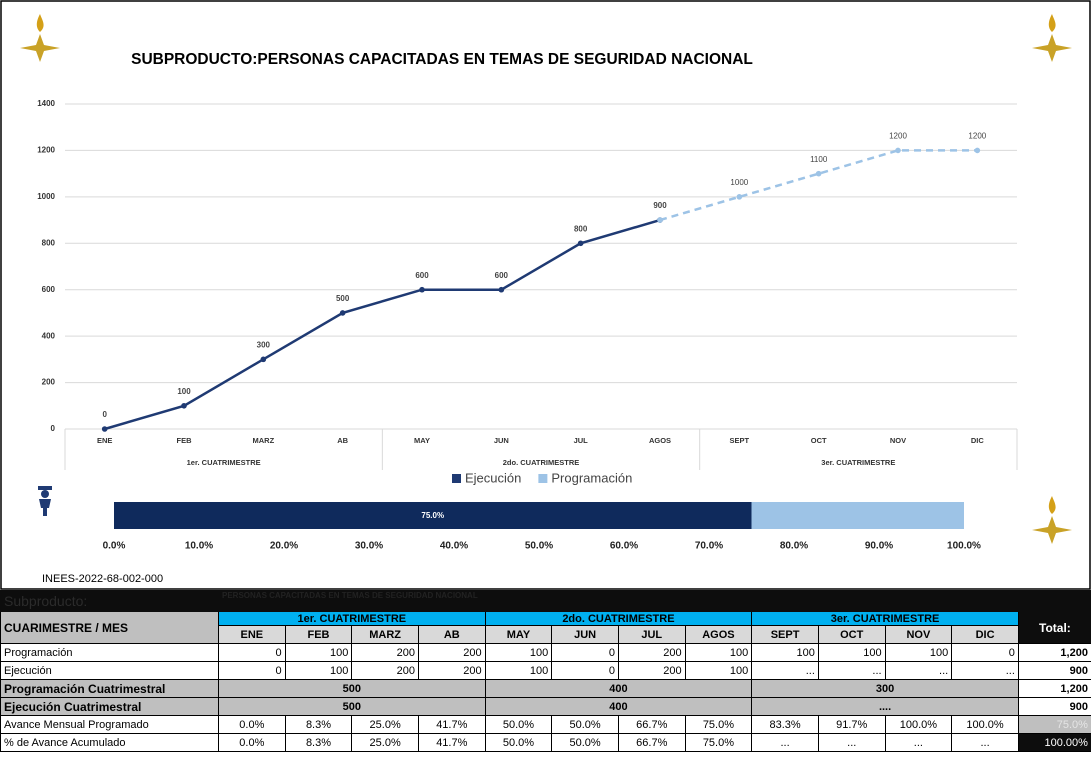 The image size is (1091, 760). What do you see at coordinates (263, 440) in the screenshot?
I see `x-tick-label: MARZ` at bounding box center [263, 440].